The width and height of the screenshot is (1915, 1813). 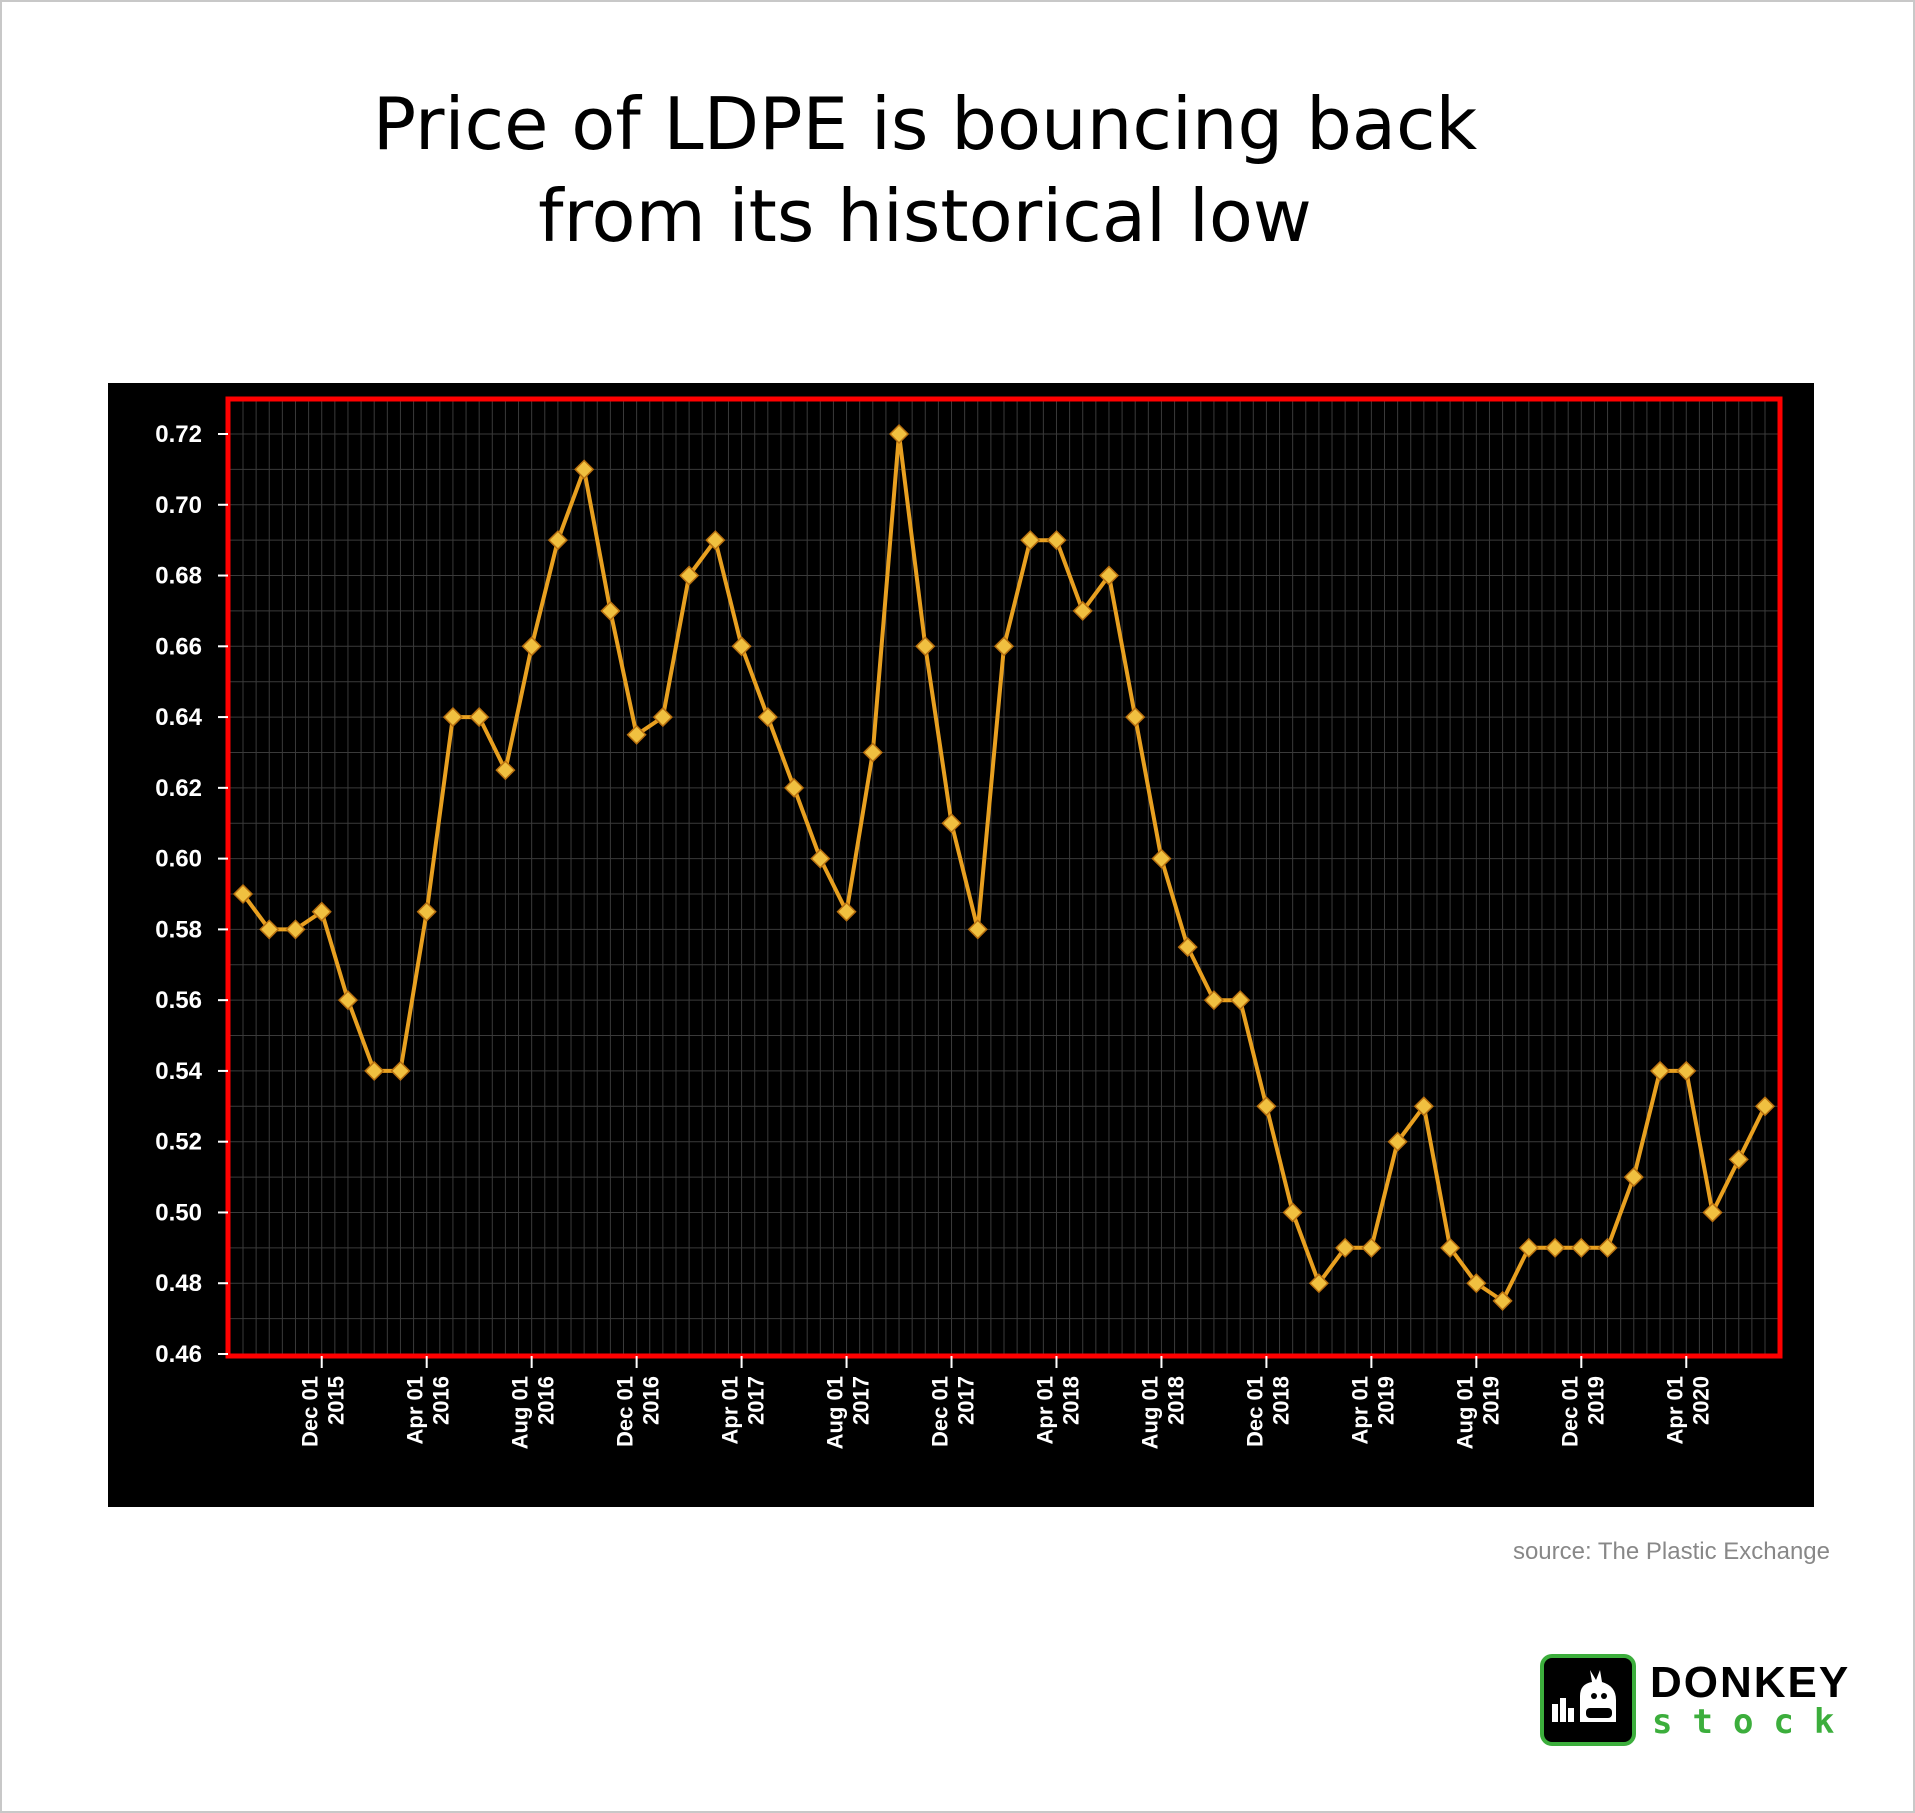 I want to click on y-tick-label: 0.54, so click(x=178, y=1071).